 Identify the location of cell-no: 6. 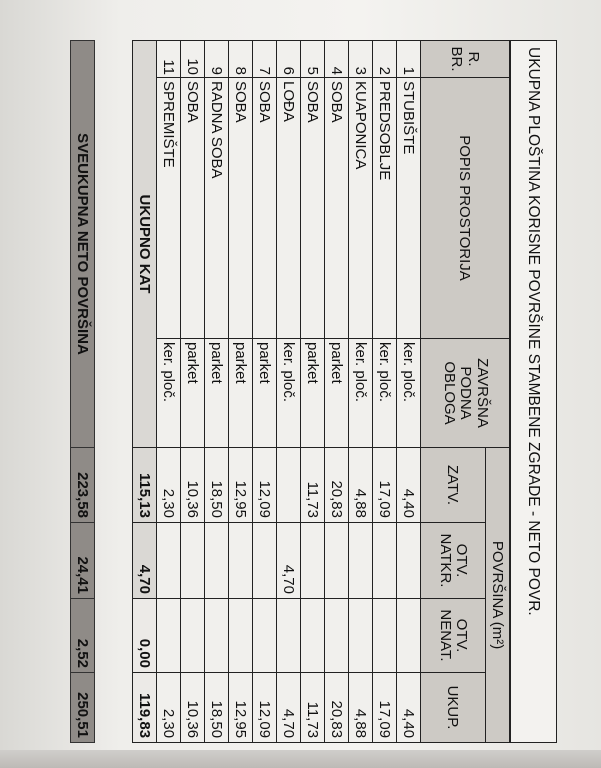
(288, 59).